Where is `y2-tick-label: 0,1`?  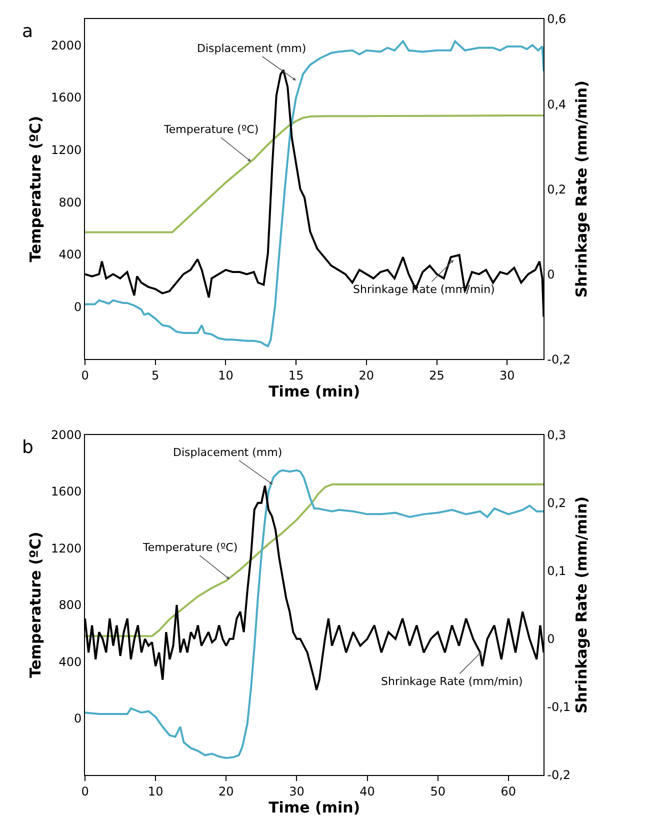 y2-tick-label: 0,1 is located at coordinates (556, 571).